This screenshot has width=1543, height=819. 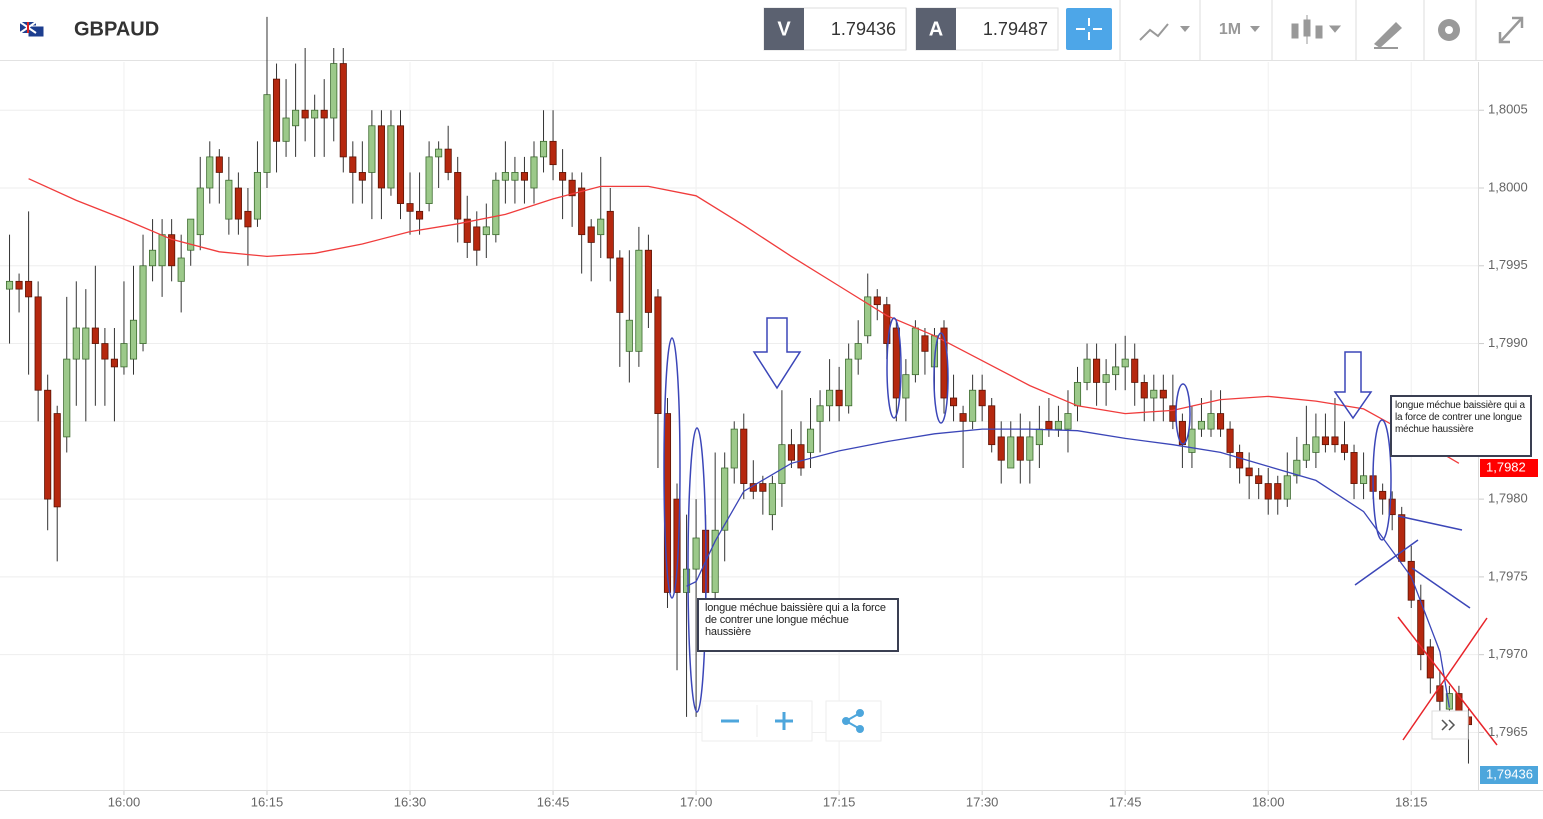 What do you see at coordinates (1230, 29) in the screenshot?
I see `timeframe: 1M` at bounding box center [1230, 29].